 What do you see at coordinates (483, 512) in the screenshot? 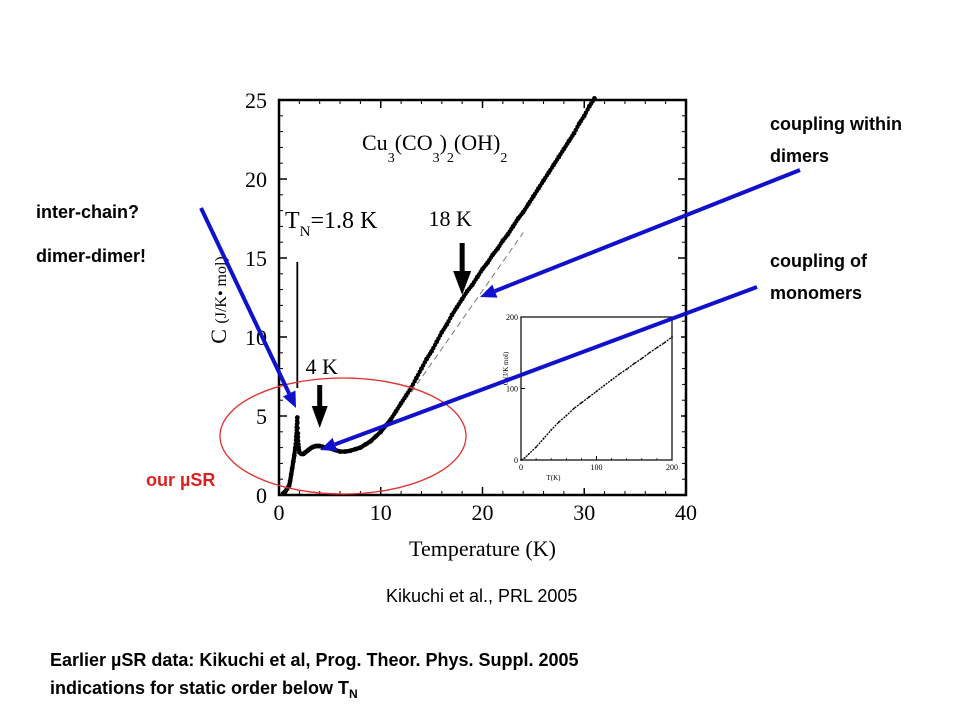
I see `x-tick-label: 20` at bounding box center [483, 512].